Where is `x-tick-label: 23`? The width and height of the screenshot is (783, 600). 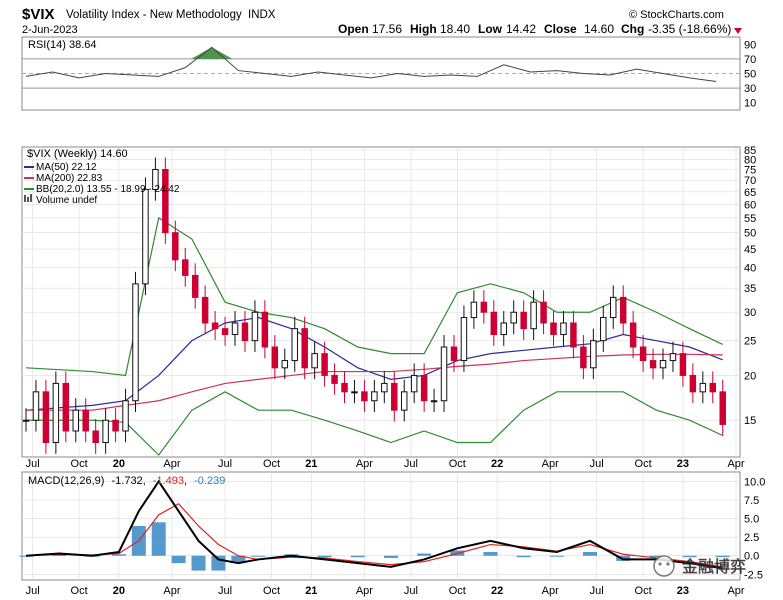
x-tick-label: 23 is located at coordinates (683, 464).